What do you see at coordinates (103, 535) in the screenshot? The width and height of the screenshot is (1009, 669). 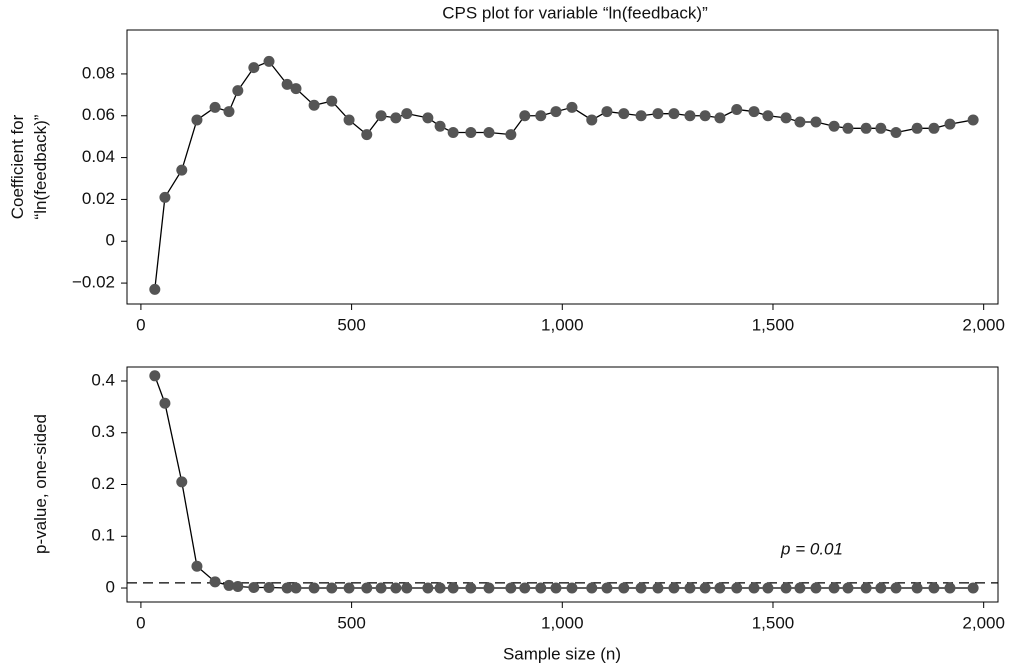 I see `y-tick-label: 0.1` at bounding box center [103, 535].